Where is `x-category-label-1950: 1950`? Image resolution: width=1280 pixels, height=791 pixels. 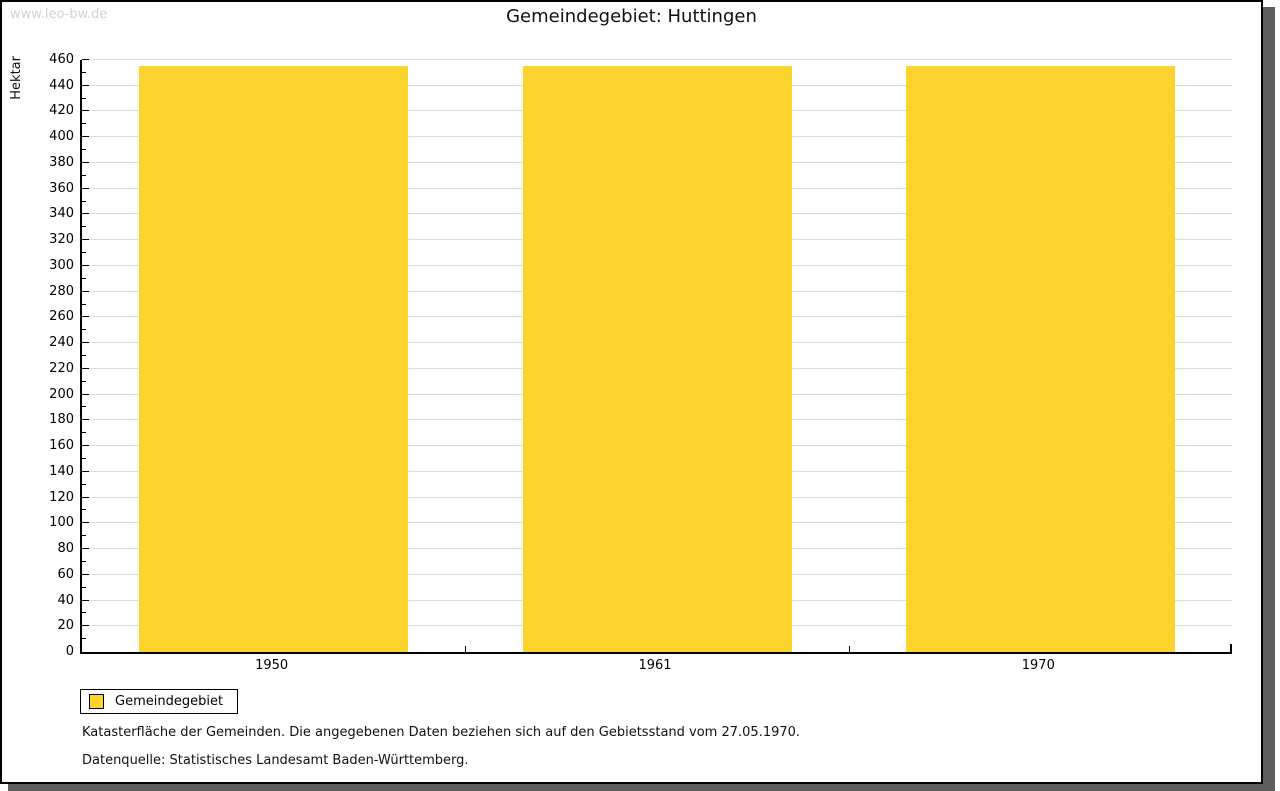 x-category-label-1950: 1950 is located at coordinates (272, 665).